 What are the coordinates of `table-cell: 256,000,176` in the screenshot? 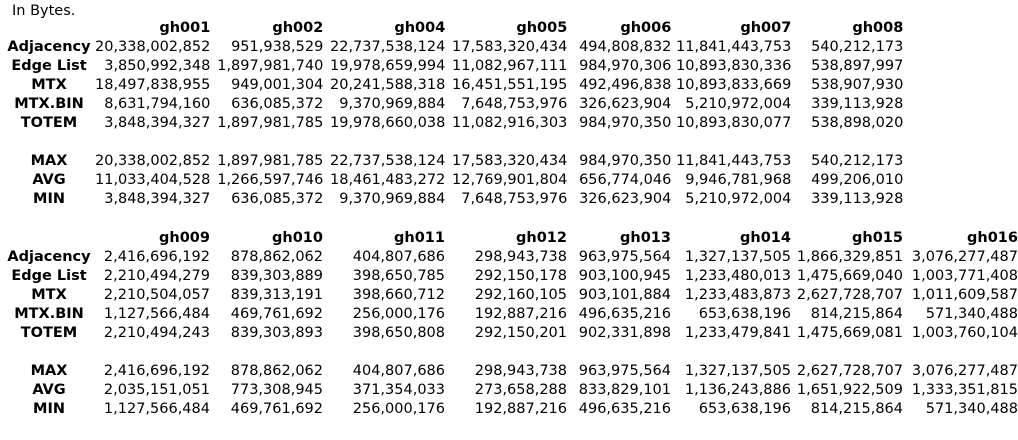 It's located at (398, 314).